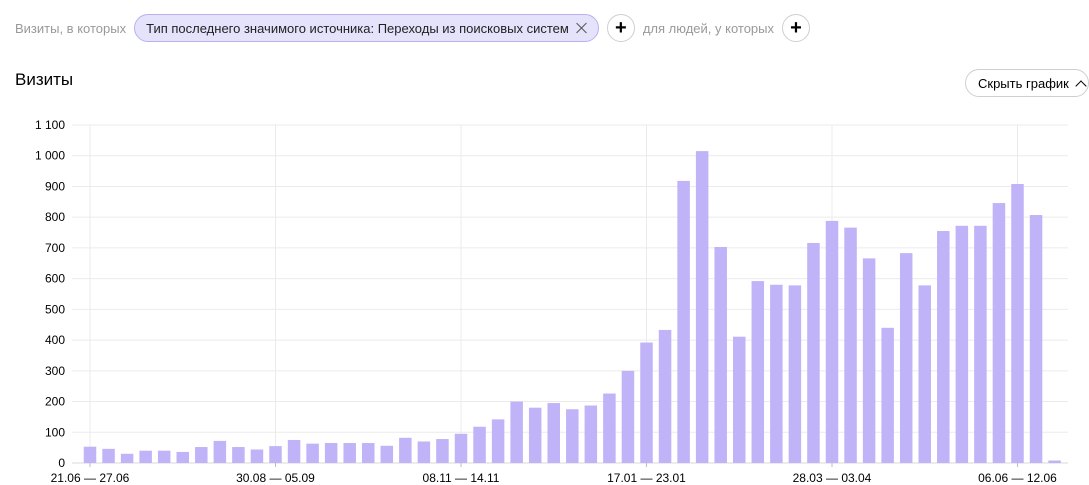 Image resolution: width=1089 pixels, height=485 pixels. What do you see at coordinates (90, 478) in the screenshot?
I see `x-tick-label: 21.06 — 27.06` at bounding box center [90, 478].